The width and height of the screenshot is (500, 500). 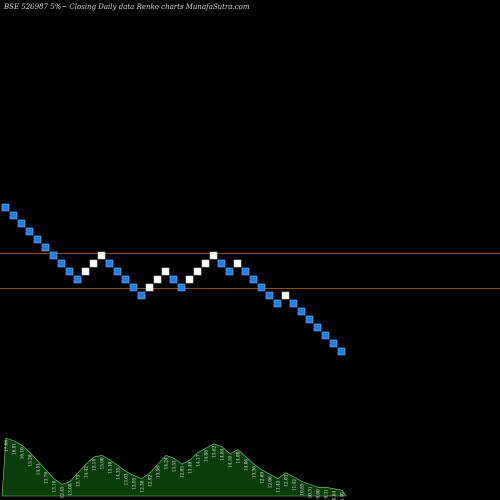 I want to click on volume-label: 12.45, so click(x=62, y=492).